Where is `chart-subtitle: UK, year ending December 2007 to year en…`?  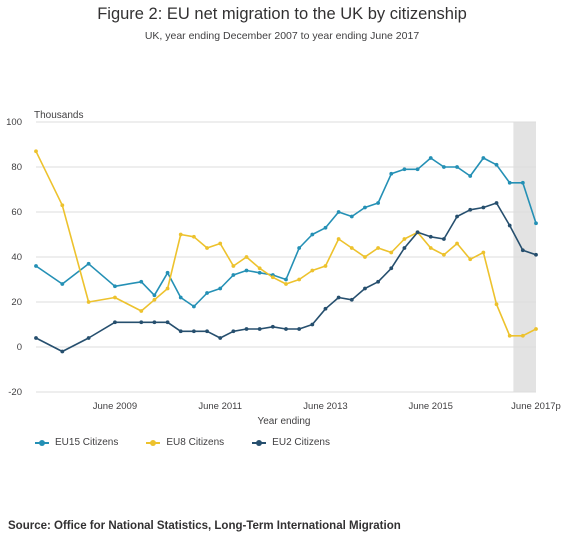
chart-subtitle: UK, year ending December 2007 to year en… is located at coordinates (282, 36).